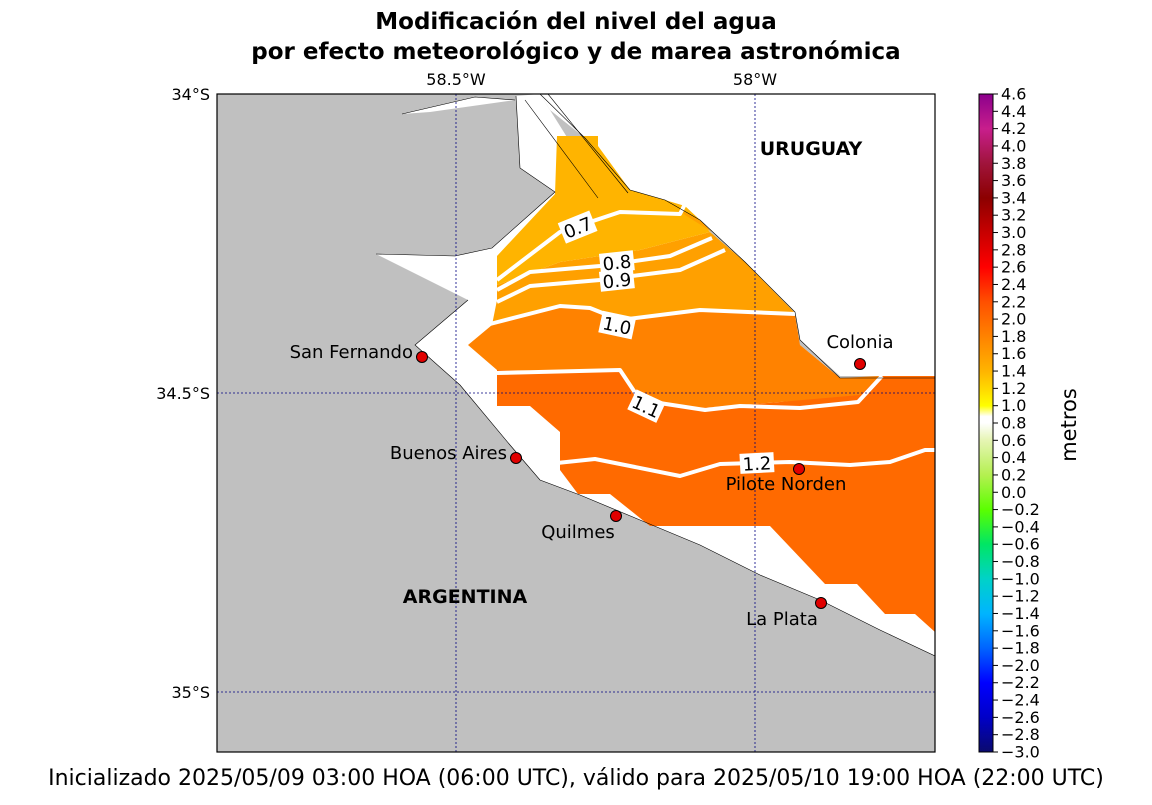  What do you see at coordinates (1013, 371) in the screenshot?
I see `colorbar-tick-label: 1.4` at bounding box center [1013, 371].